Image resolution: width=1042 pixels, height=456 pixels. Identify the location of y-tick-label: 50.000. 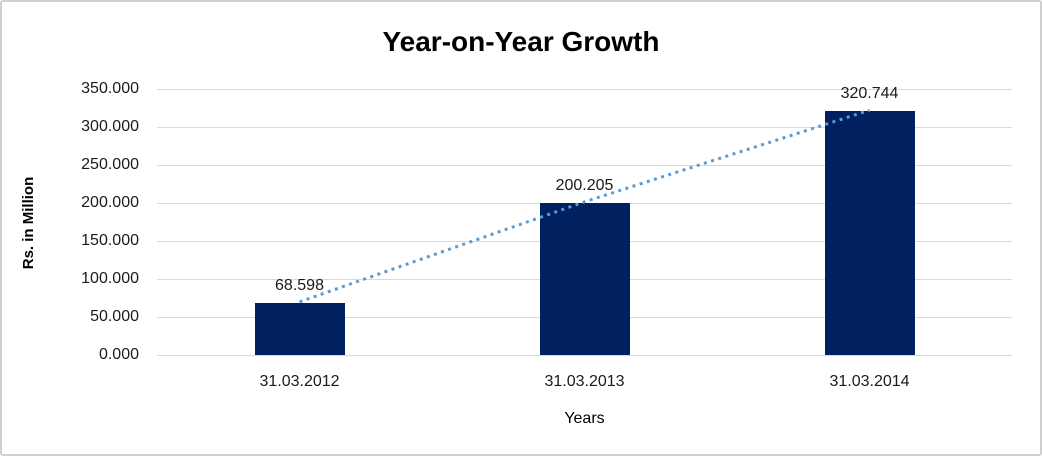
(114, 316).